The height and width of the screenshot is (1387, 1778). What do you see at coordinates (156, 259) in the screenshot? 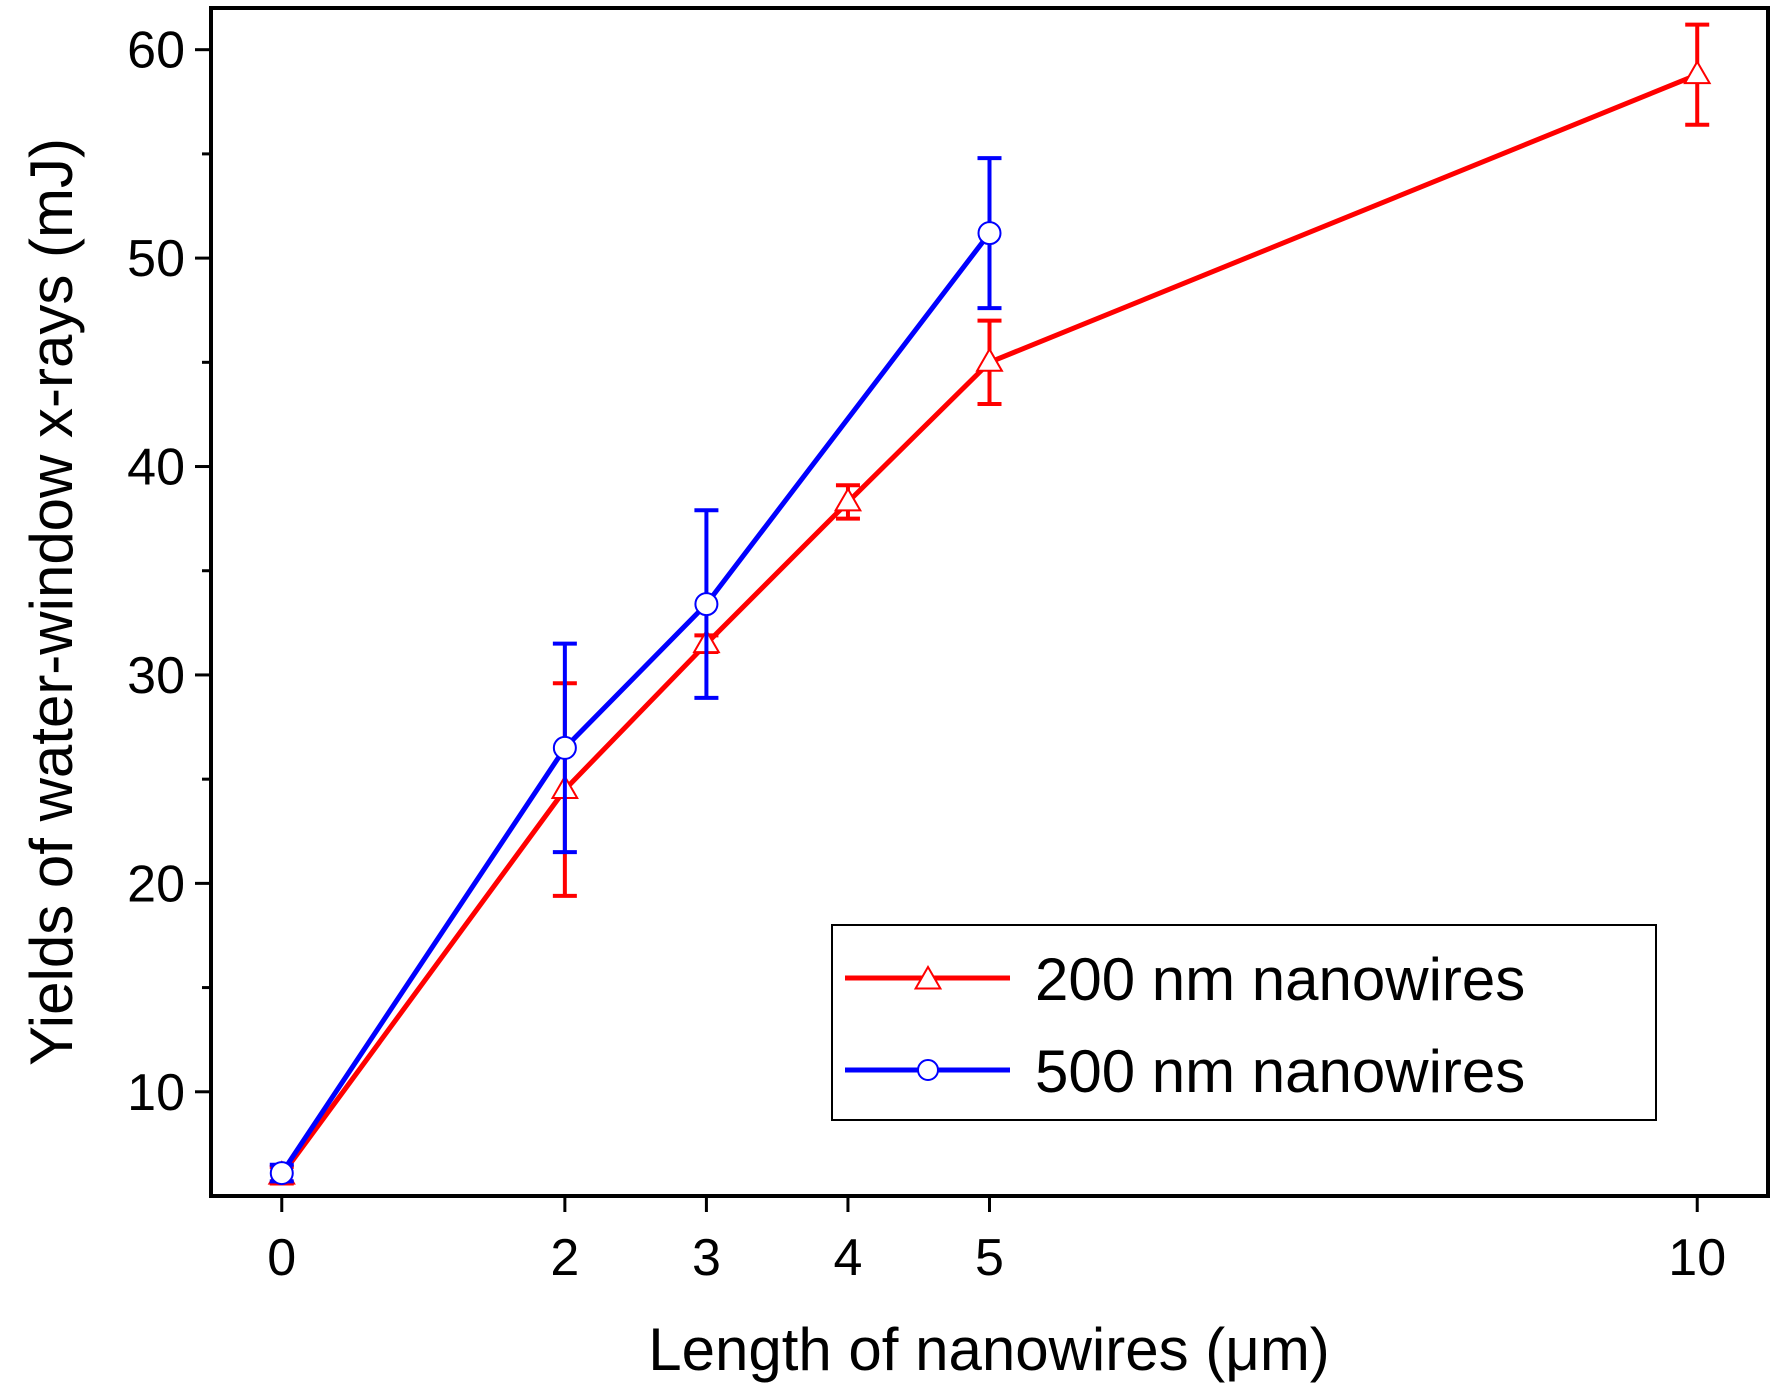
I see `y-tick-label: 50` at bounding box center [156, 259].